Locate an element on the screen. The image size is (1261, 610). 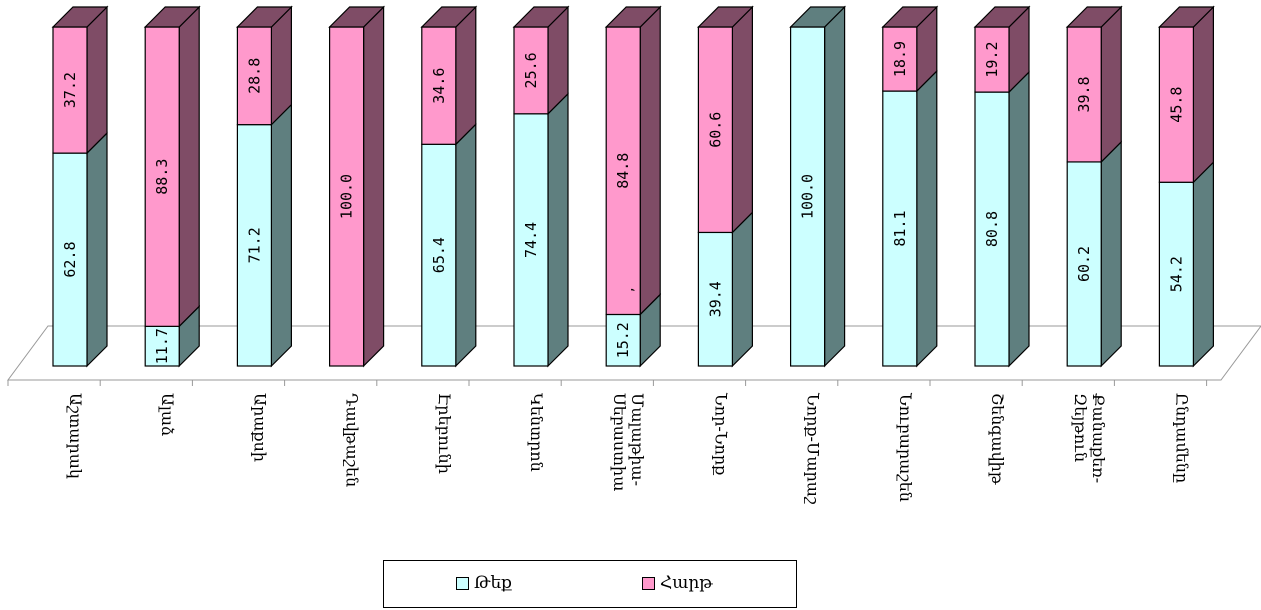
data-label: 39.4 is located at coordinates (715, 299).